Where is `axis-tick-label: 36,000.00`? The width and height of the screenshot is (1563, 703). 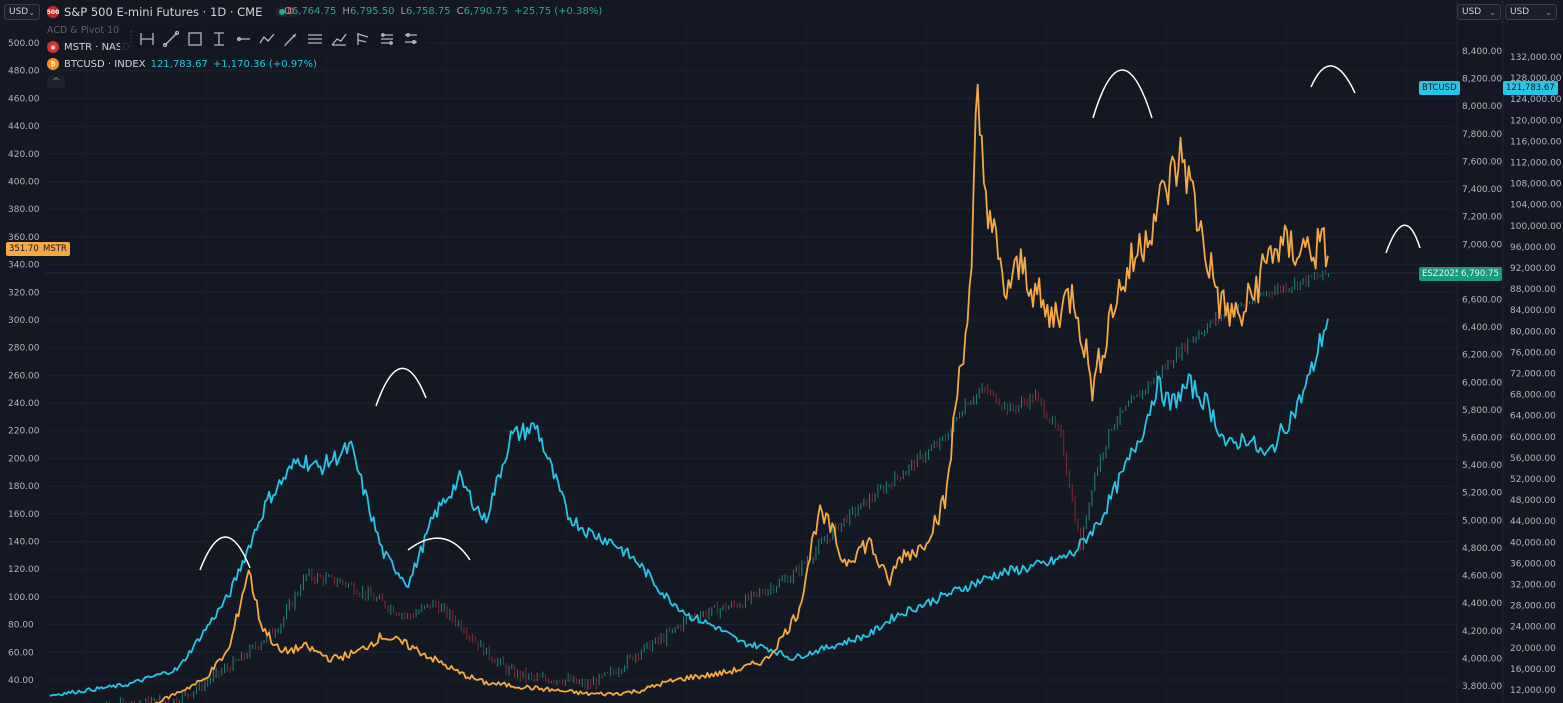 axis-tick-label: 36,000.00 is located at coordinates (1533, 564).